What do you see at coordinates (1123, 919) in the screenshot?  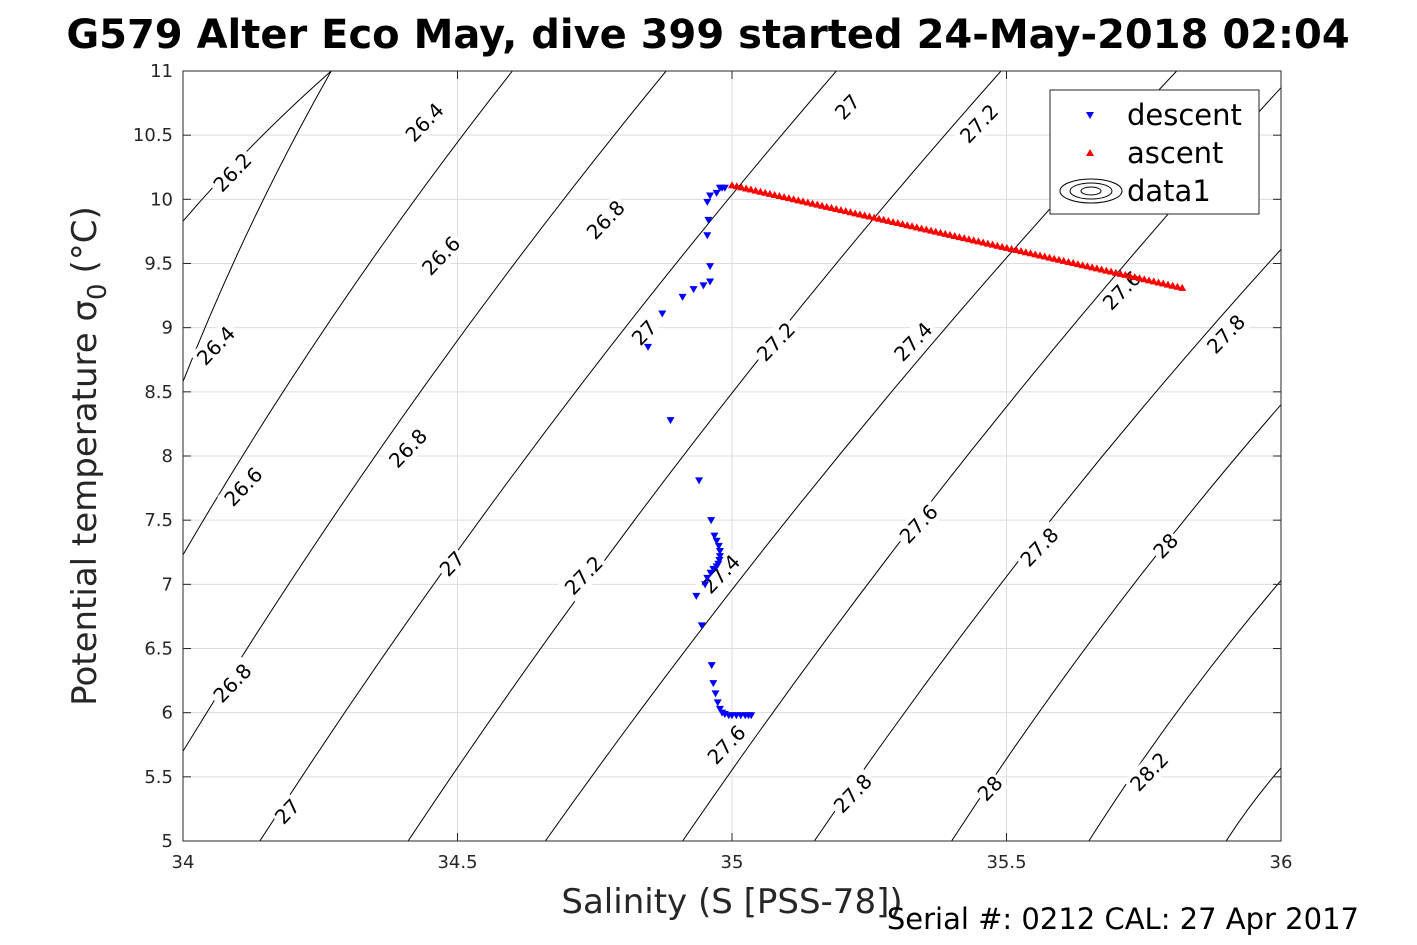 I see `serial-cal-footer: Serial #: 0212 CAL: 27 Apr 2017` at bounding box center [1123, 919].